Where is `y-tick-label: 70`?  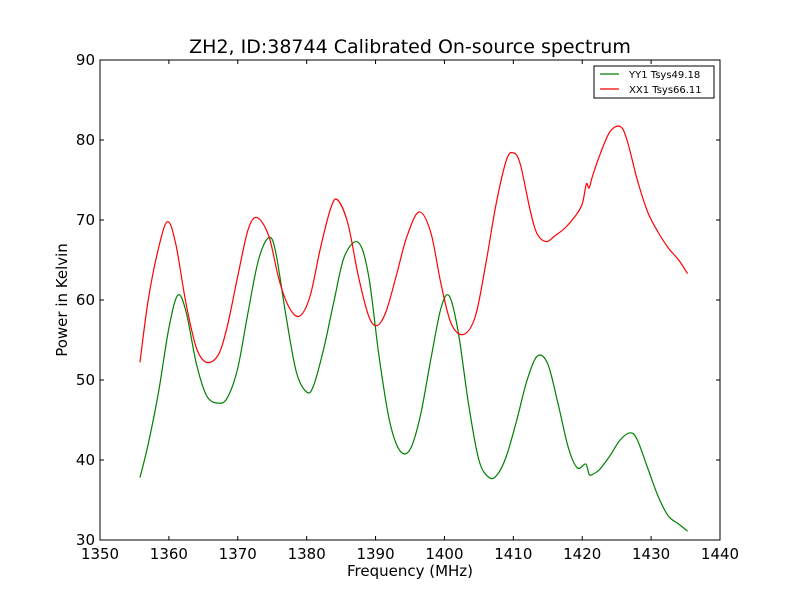
y-tick-label: 70 is located at coordinates (85, 220).